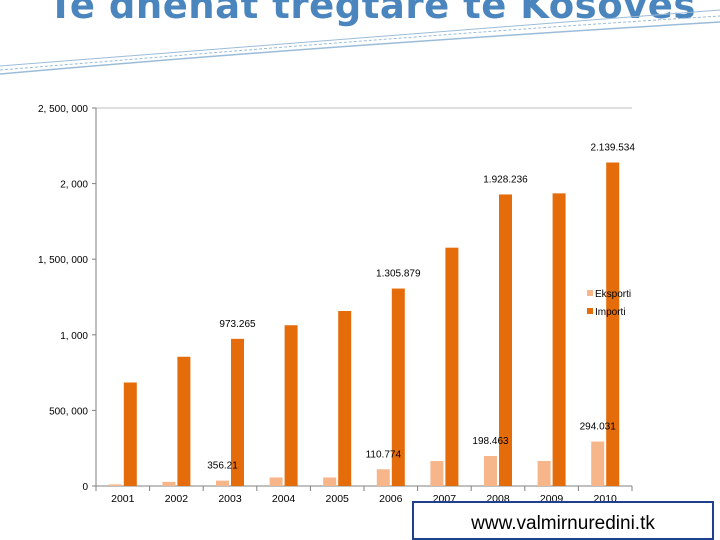  I want to click on y-tick-label: 2, 500, 000, so click(63, 109).